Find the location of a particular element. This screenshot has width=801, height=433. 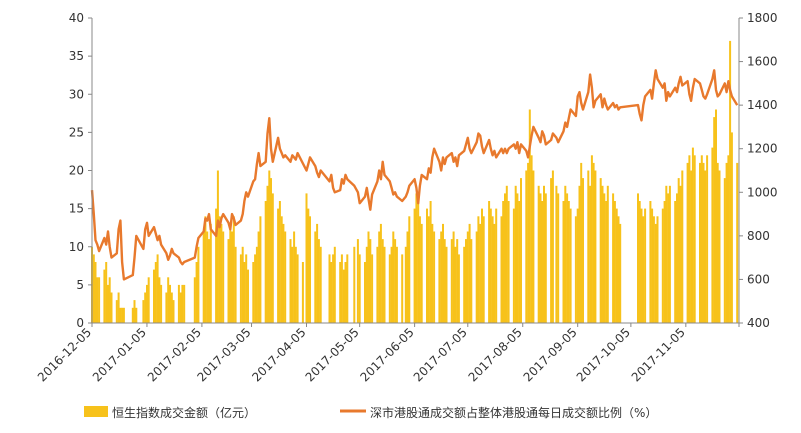

x-tick-label: 2017-08-05 is located at coordinates (495, 354).